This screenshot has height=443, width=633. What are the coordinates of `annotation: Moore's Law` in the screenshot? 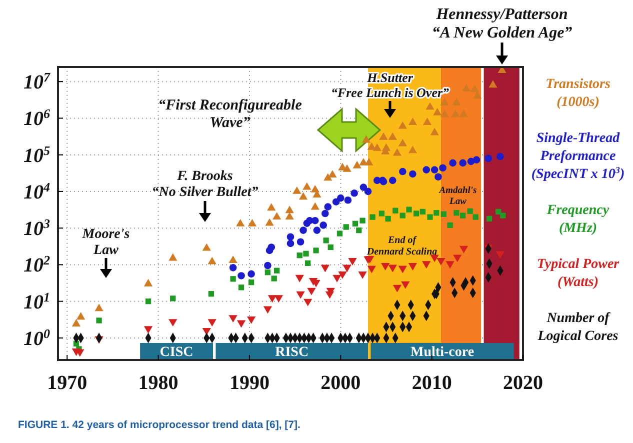 It's located at (105, 242).